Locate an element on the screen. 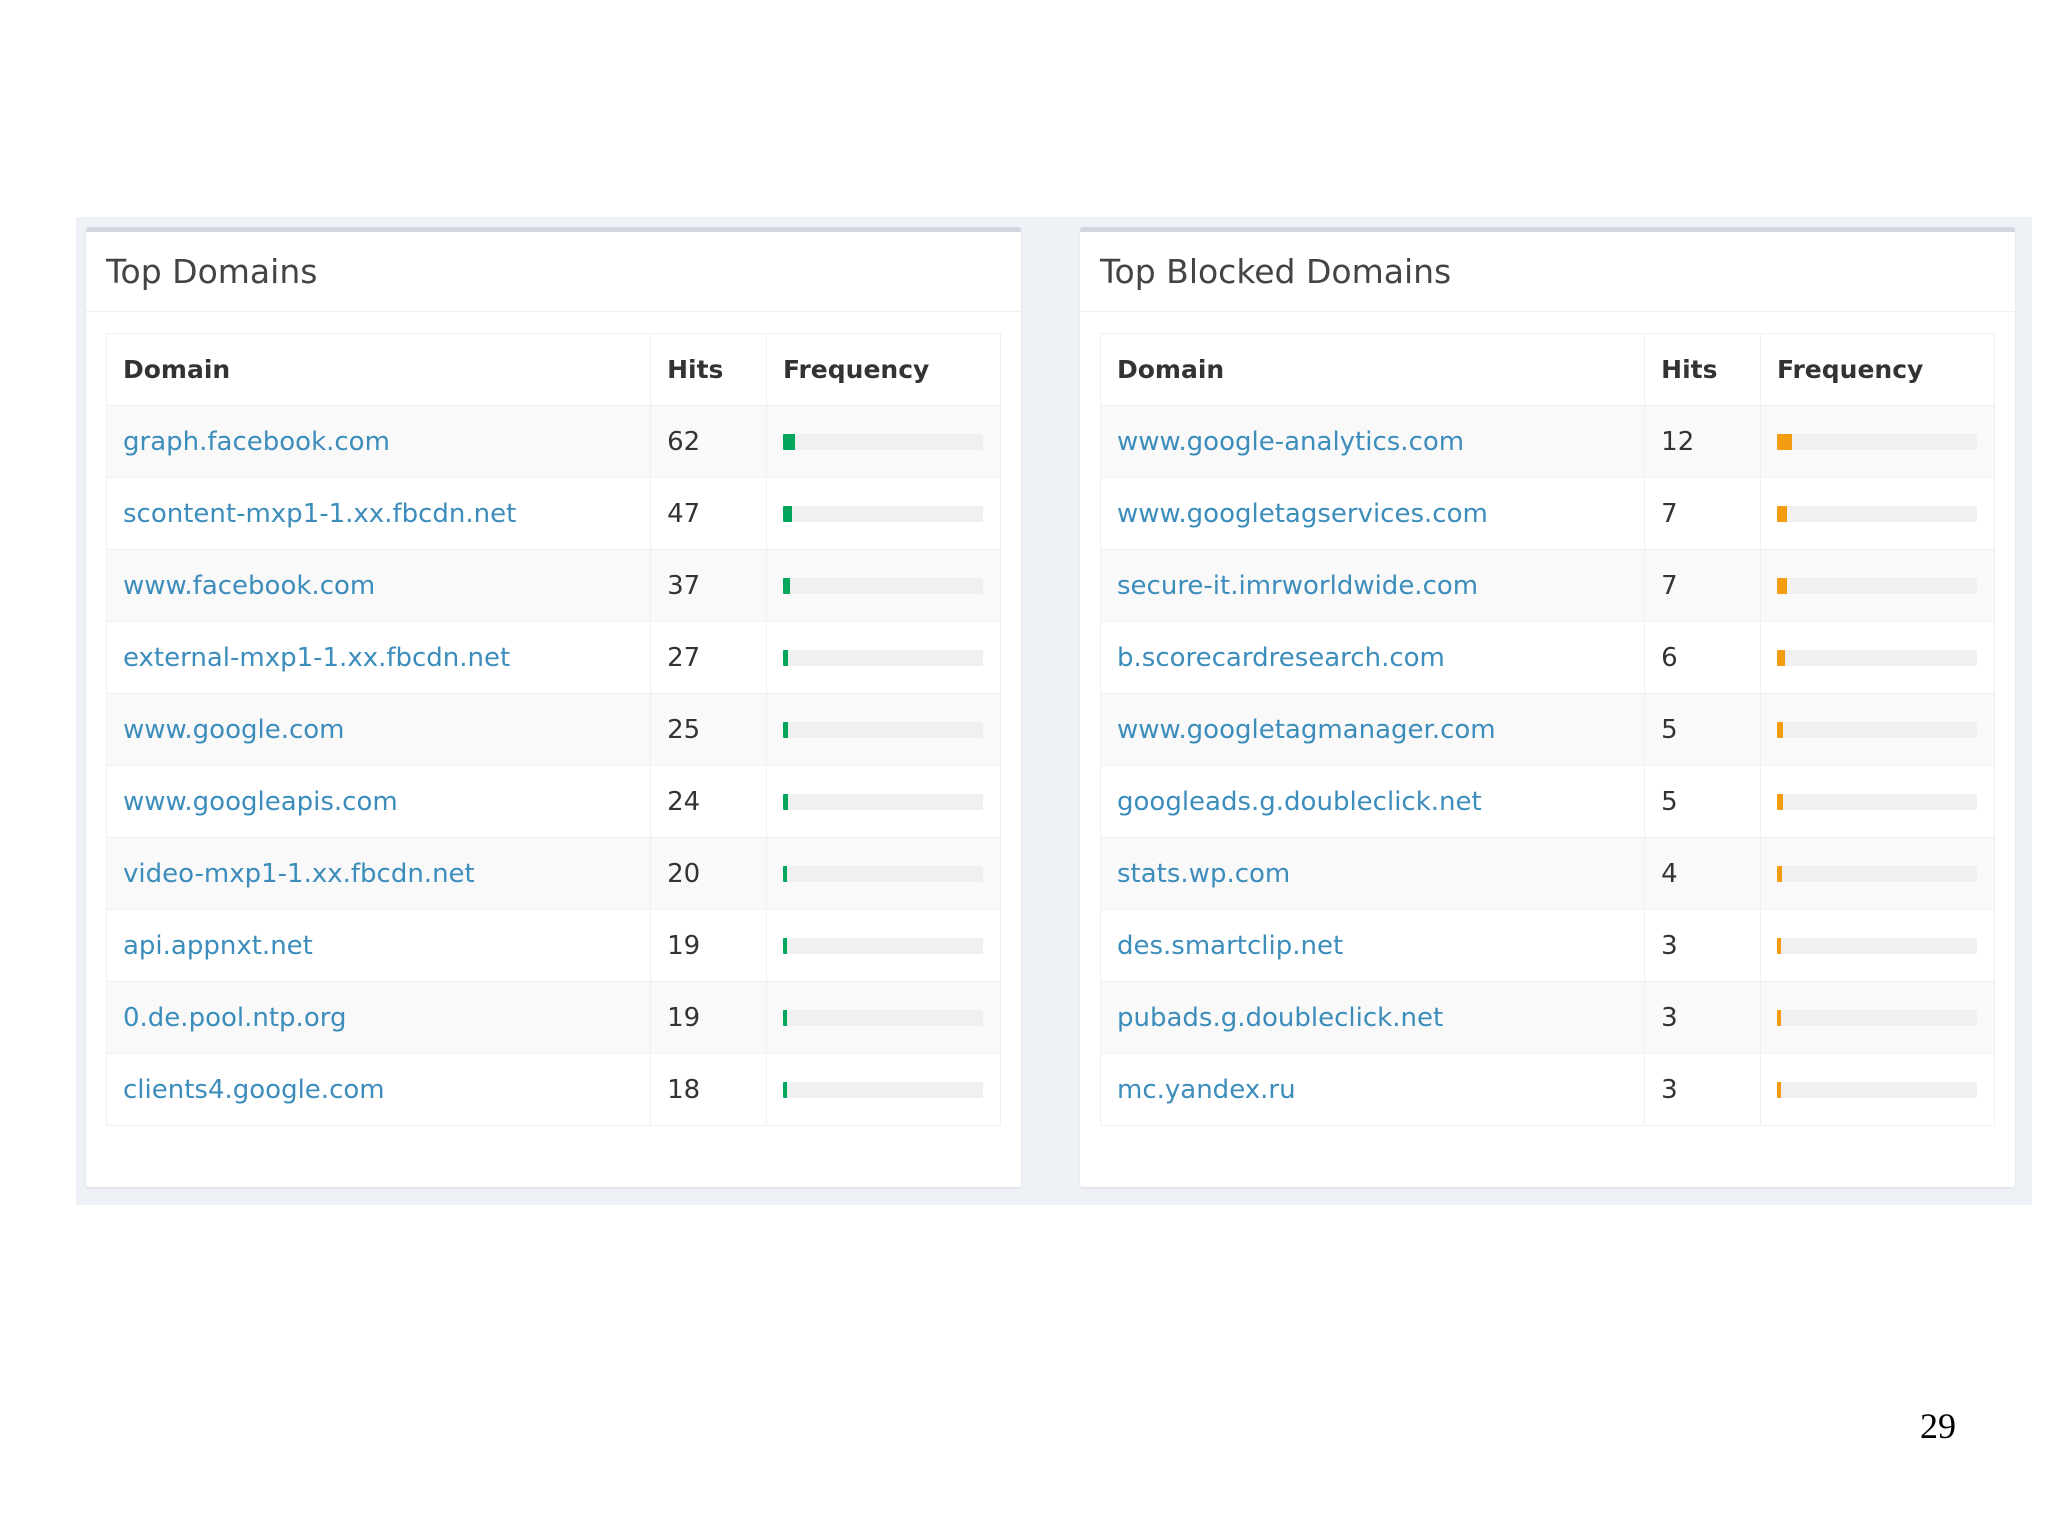 Image resolution: width=2048 pixels, height=1535 pixels. domain-link: b.scorecardresearch.com is located at coordinates (1281, 657).